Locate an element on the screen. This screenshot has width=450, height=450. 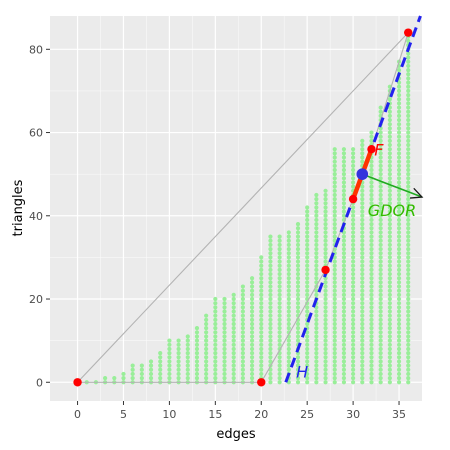
y-axis-title: triangles is located at coordinates (18, 207).